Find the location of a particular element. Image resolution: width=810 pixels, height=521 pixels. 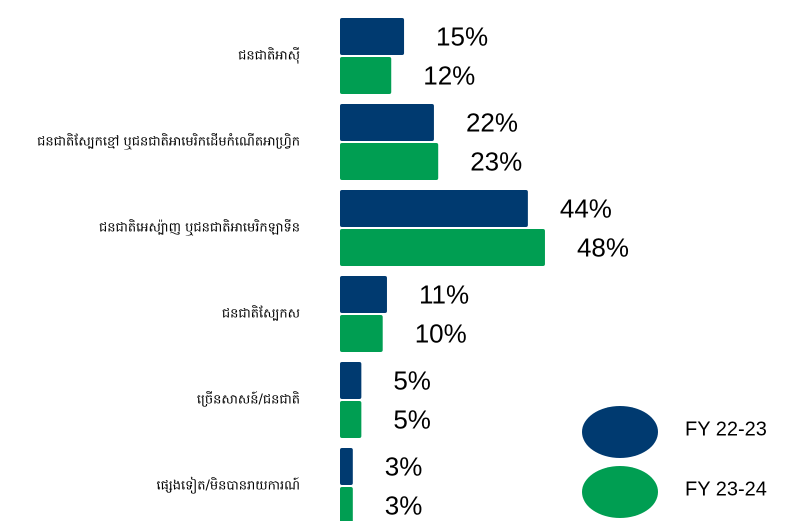

legend-label: FY 22-23 is located at coordinates (726, 429).